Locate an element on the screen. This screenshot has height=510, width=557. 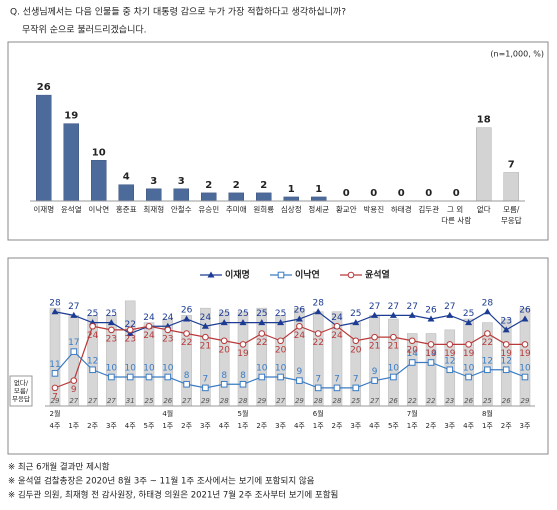
sample-note: (n=1,000, %) is located at coordinates (517, 54).